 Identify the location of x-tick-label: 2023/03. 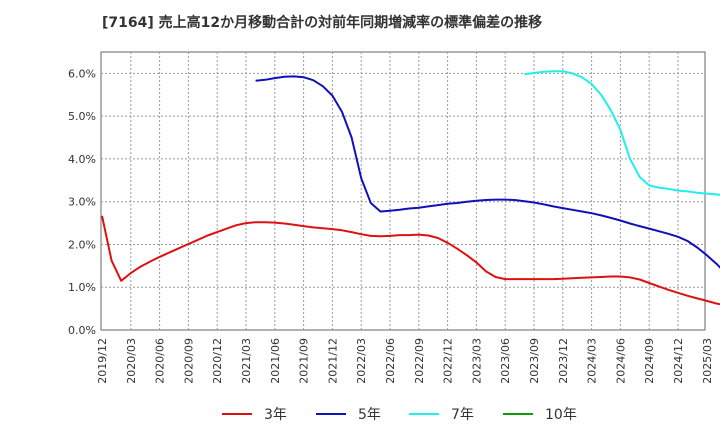
(476, 361).